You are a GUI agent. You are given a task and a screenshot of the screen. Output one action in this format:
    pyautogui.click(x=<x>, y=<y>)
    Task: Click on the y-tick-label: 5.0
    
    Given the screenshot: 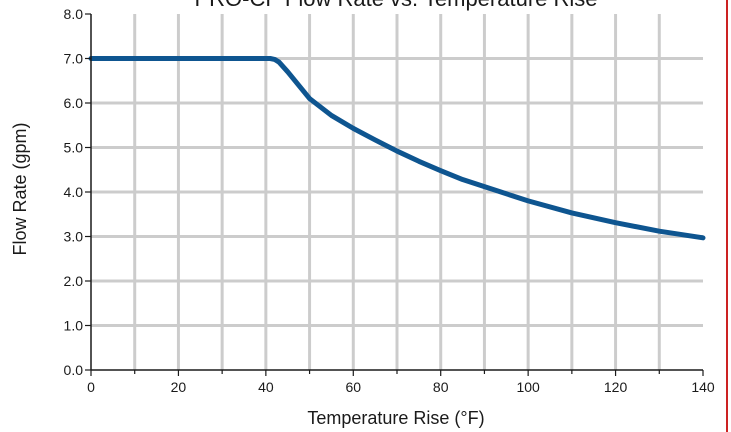 What is the action you would take?
    pyautogui.click(x=74, y=148)
    